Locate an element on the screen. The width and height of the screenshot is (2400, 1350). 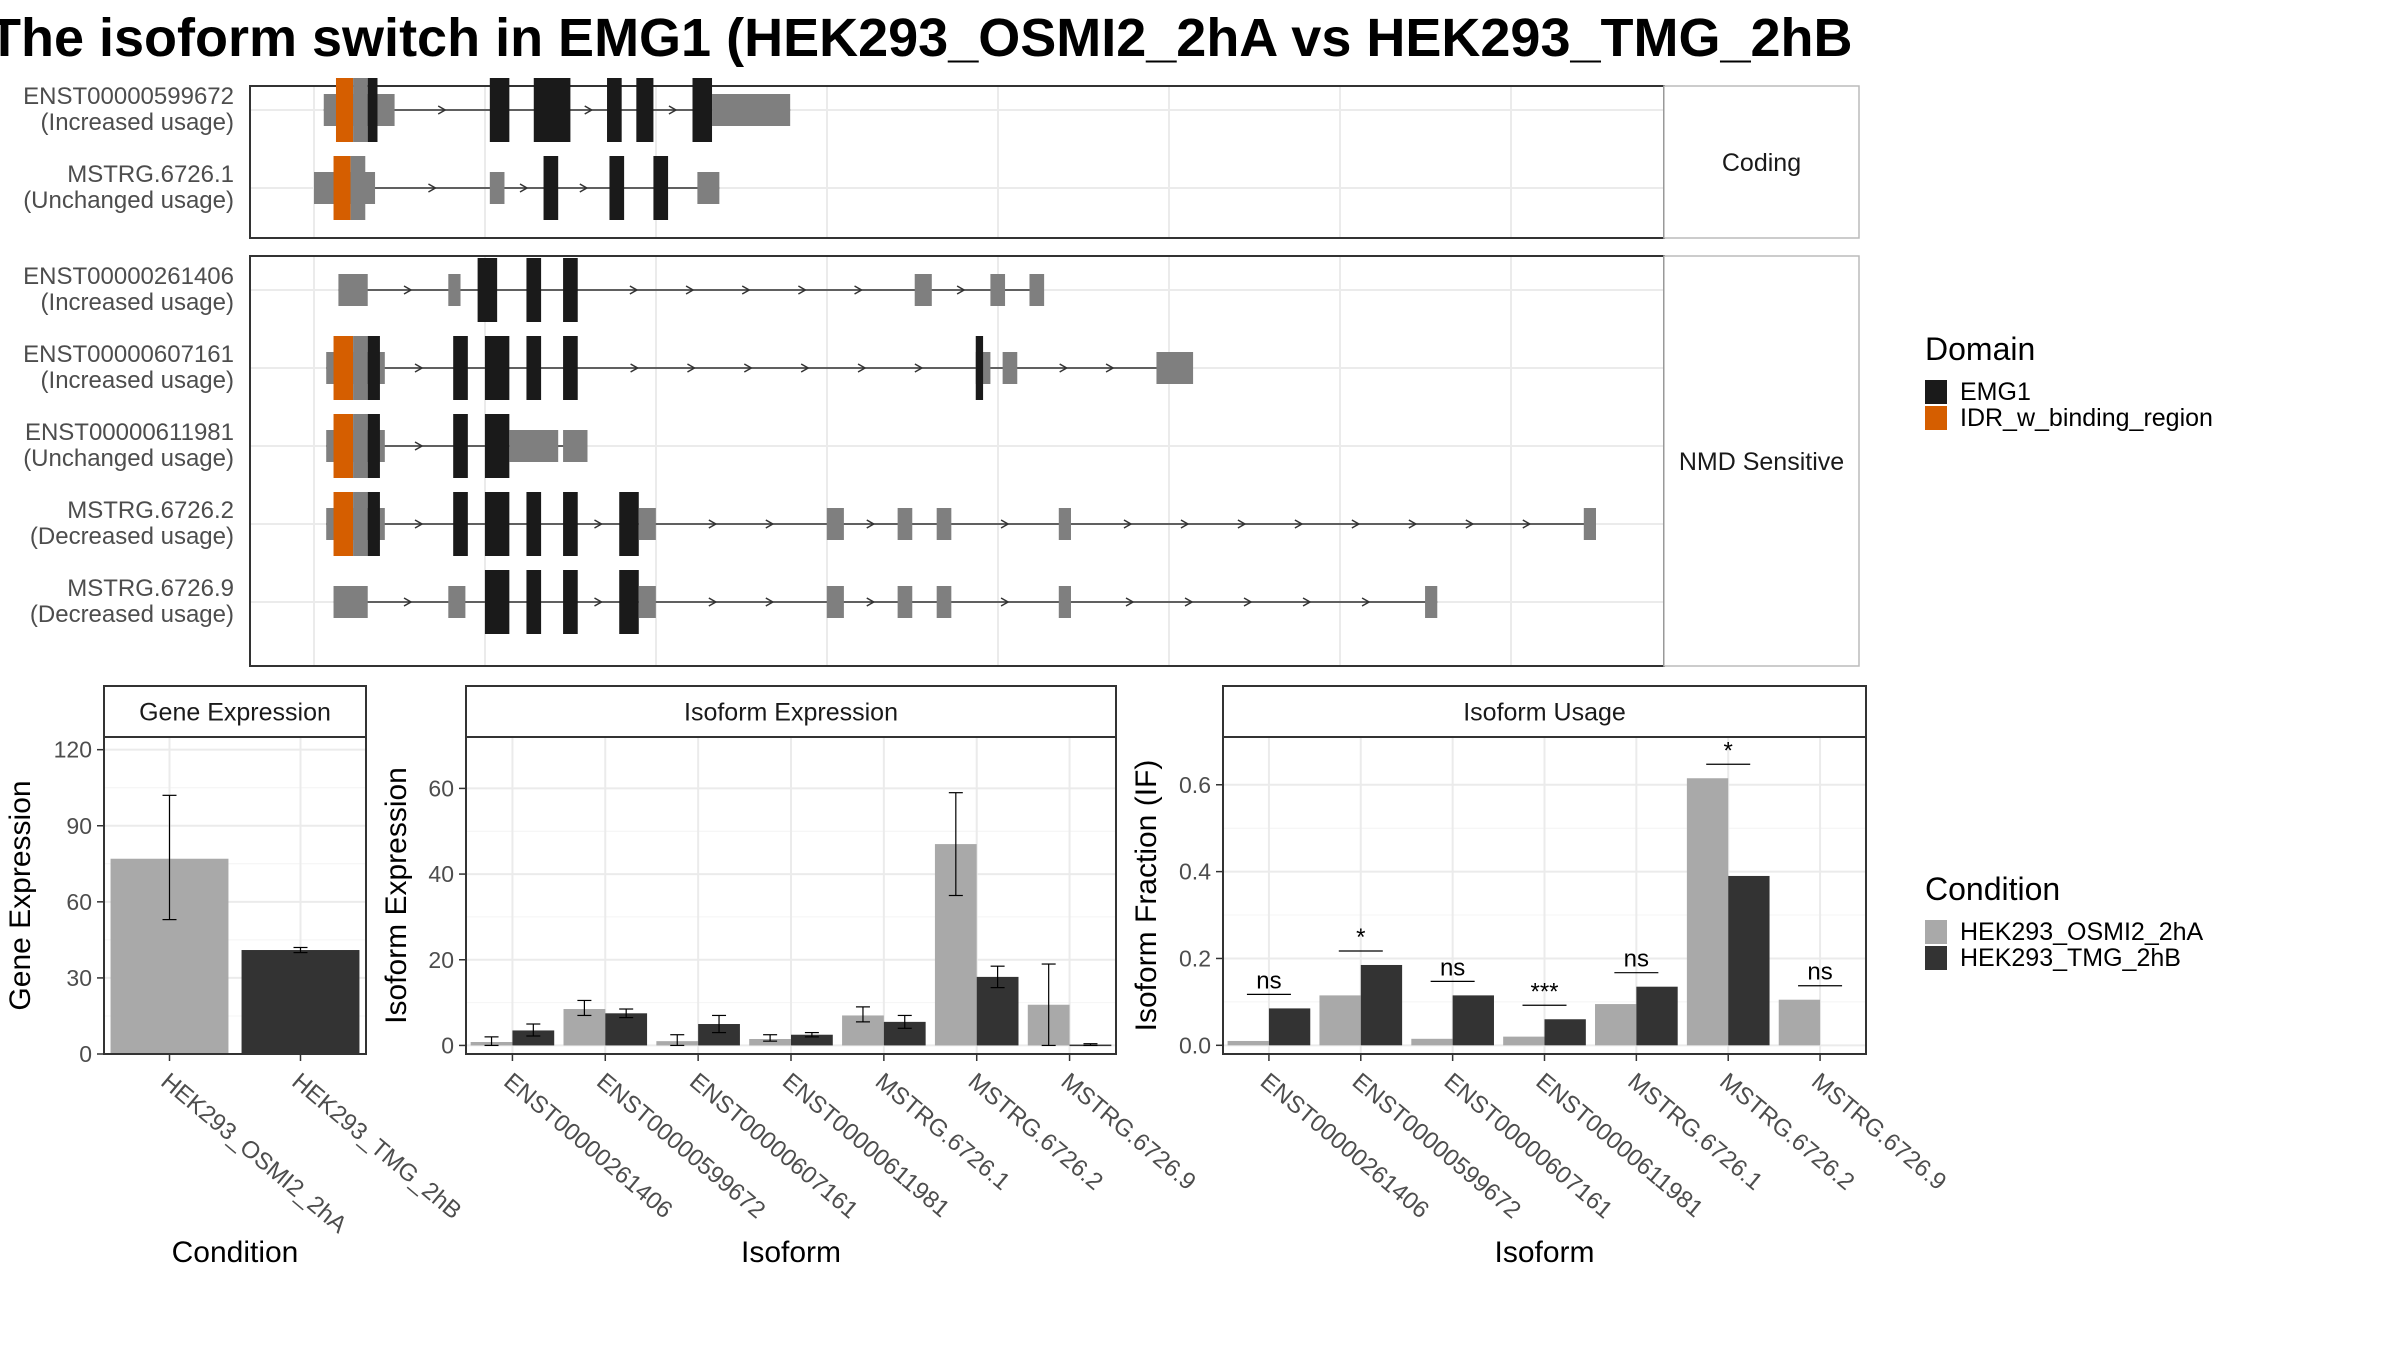
x-axis-title: Condition is located at coordinates (235, 1252).